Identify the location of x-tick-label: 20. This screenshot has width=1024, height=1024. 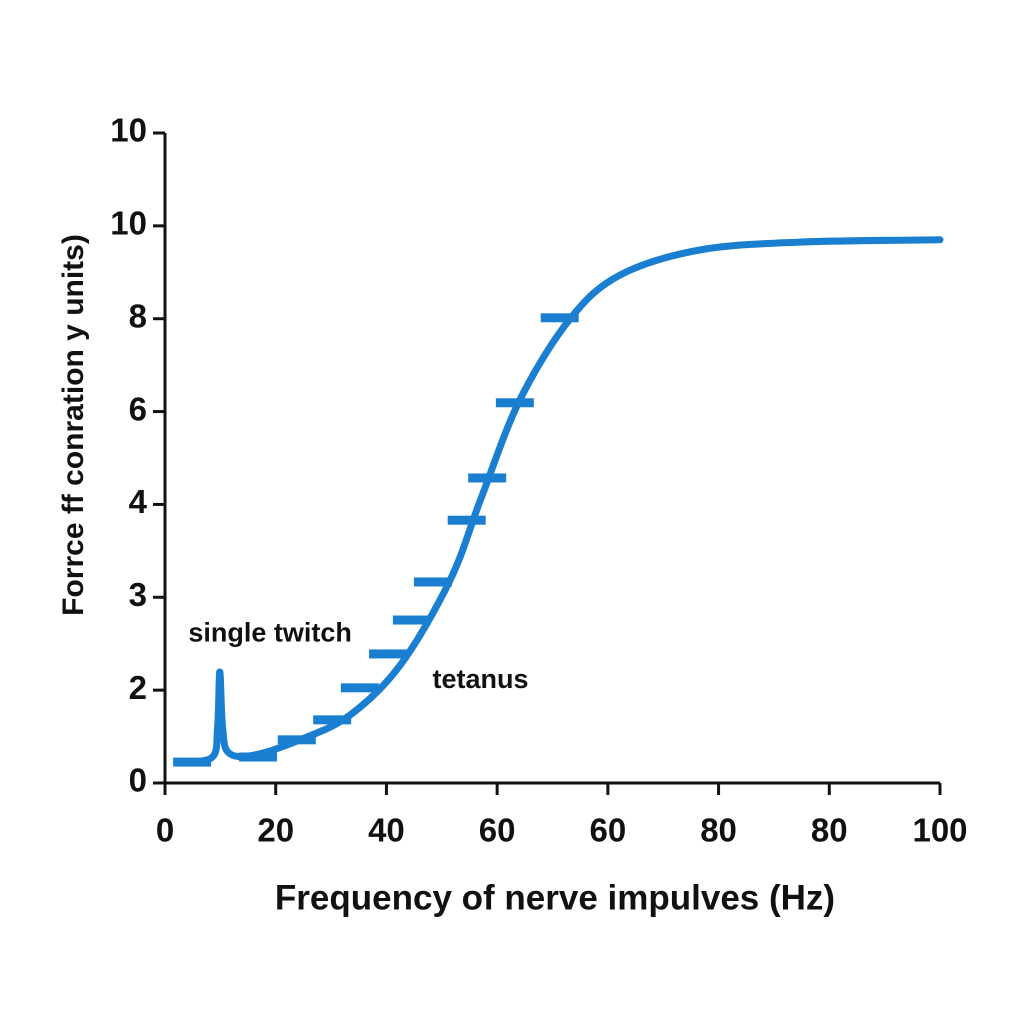
(275, 830).